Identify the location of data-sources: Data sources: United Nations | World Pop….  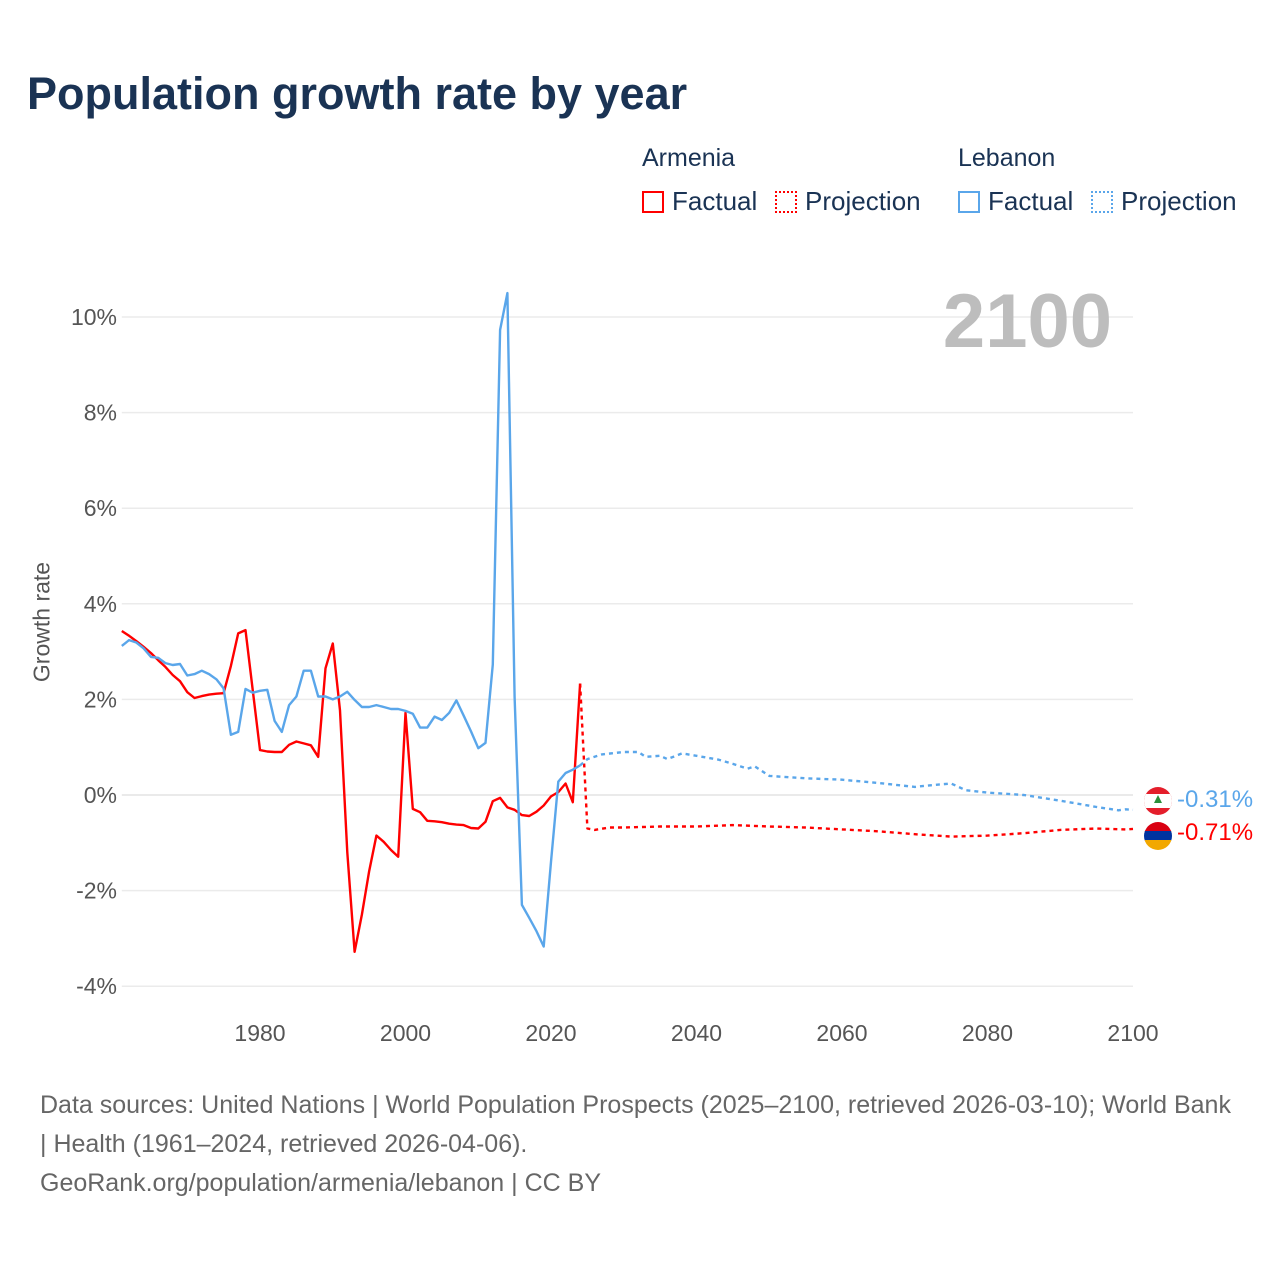
(635, 1124).